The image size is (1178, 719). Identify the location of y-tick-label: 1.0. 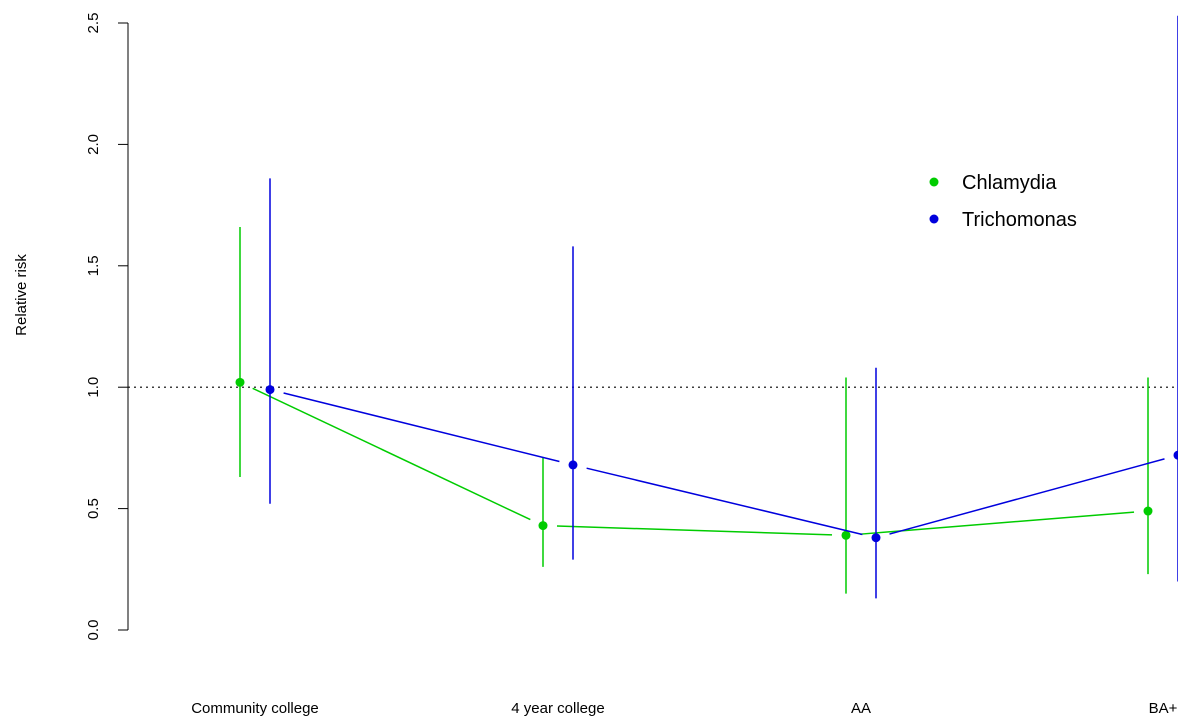
(93, 387).